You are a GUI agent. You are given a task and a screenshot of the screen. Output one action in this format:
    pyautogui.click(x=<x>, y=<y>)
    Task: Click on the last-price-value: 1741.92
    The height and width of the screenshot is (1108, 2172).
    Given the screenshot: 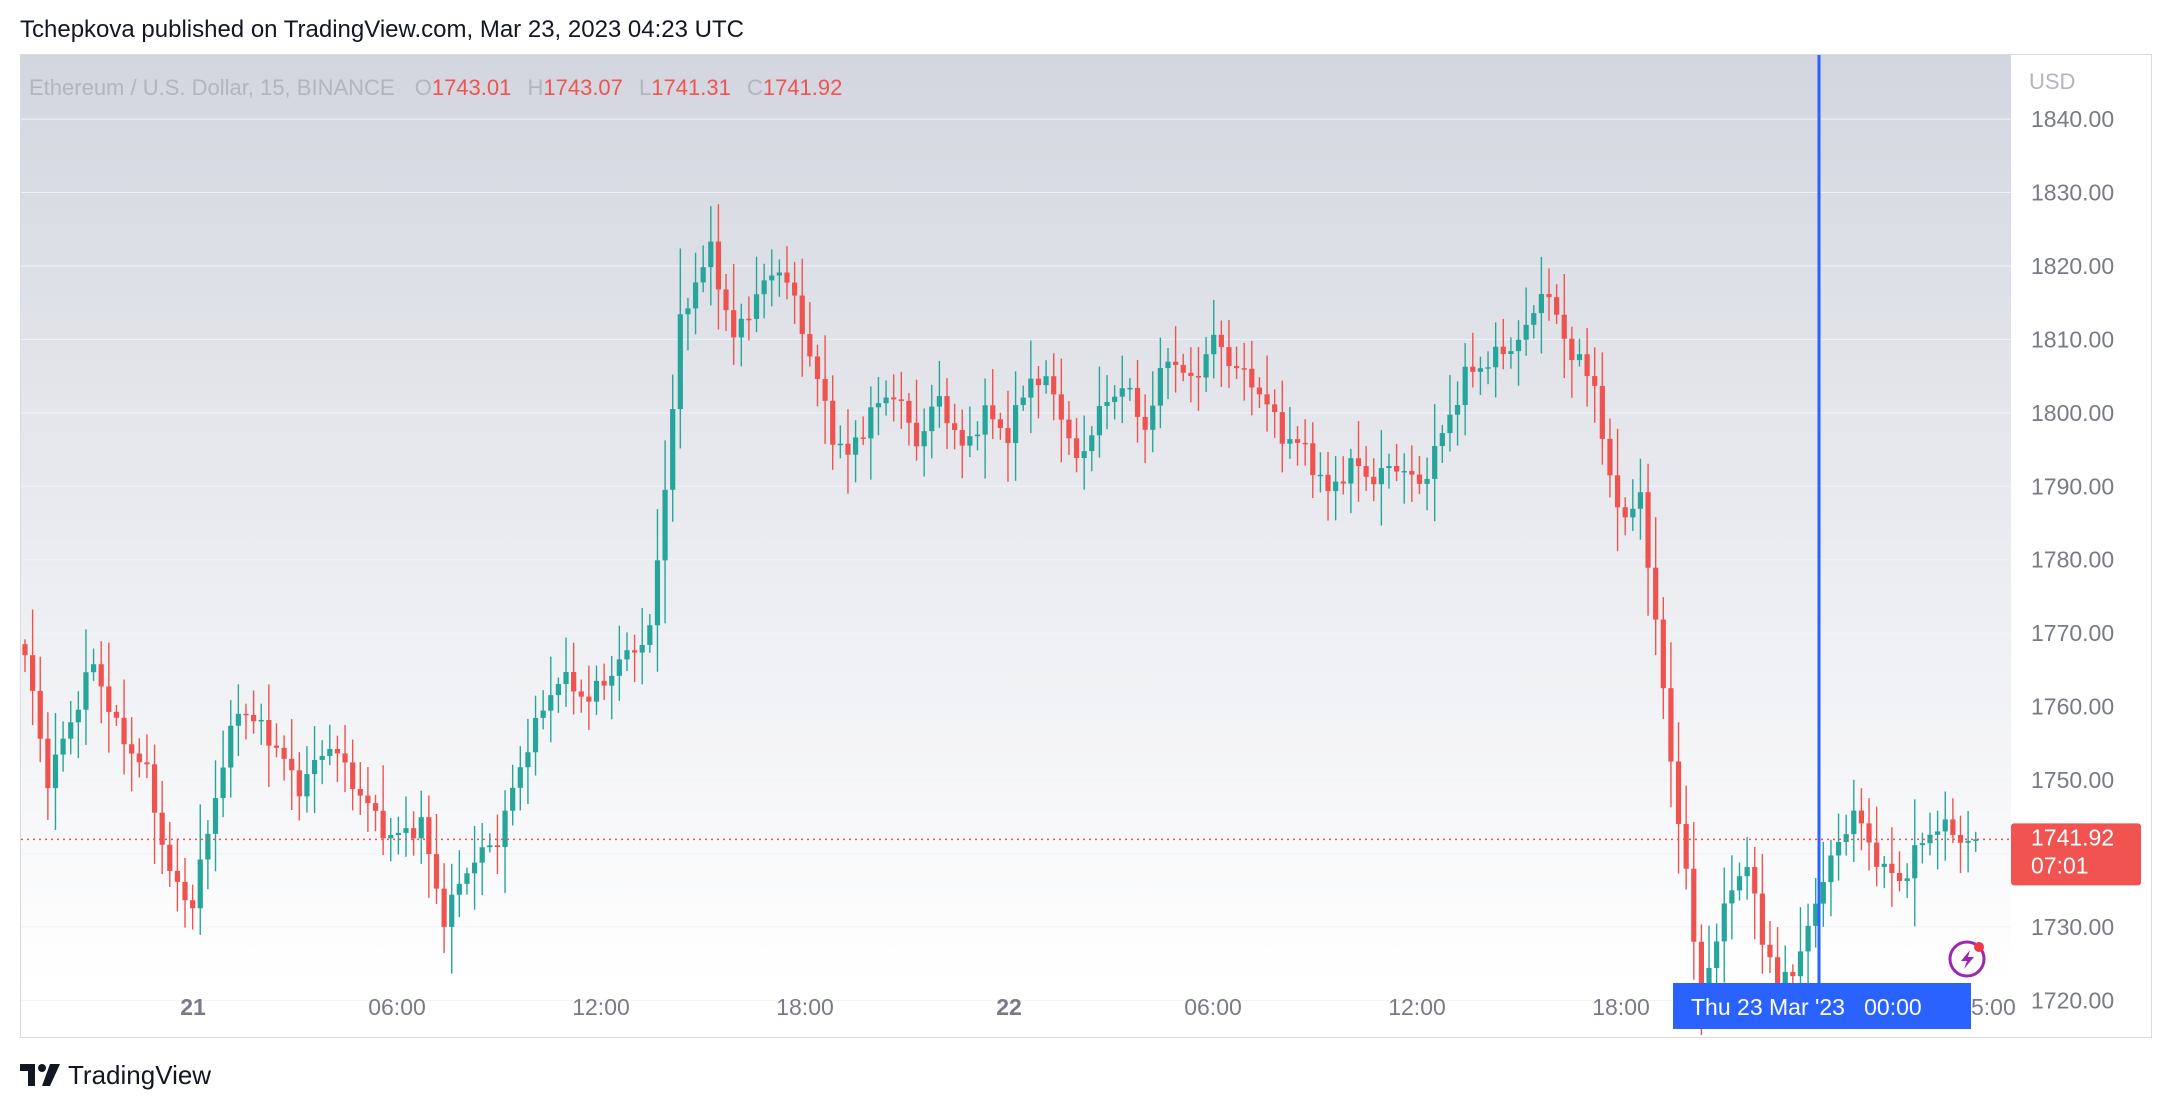 What is the action you would take?
    pyautogui.click(x=2072, y=837)
    